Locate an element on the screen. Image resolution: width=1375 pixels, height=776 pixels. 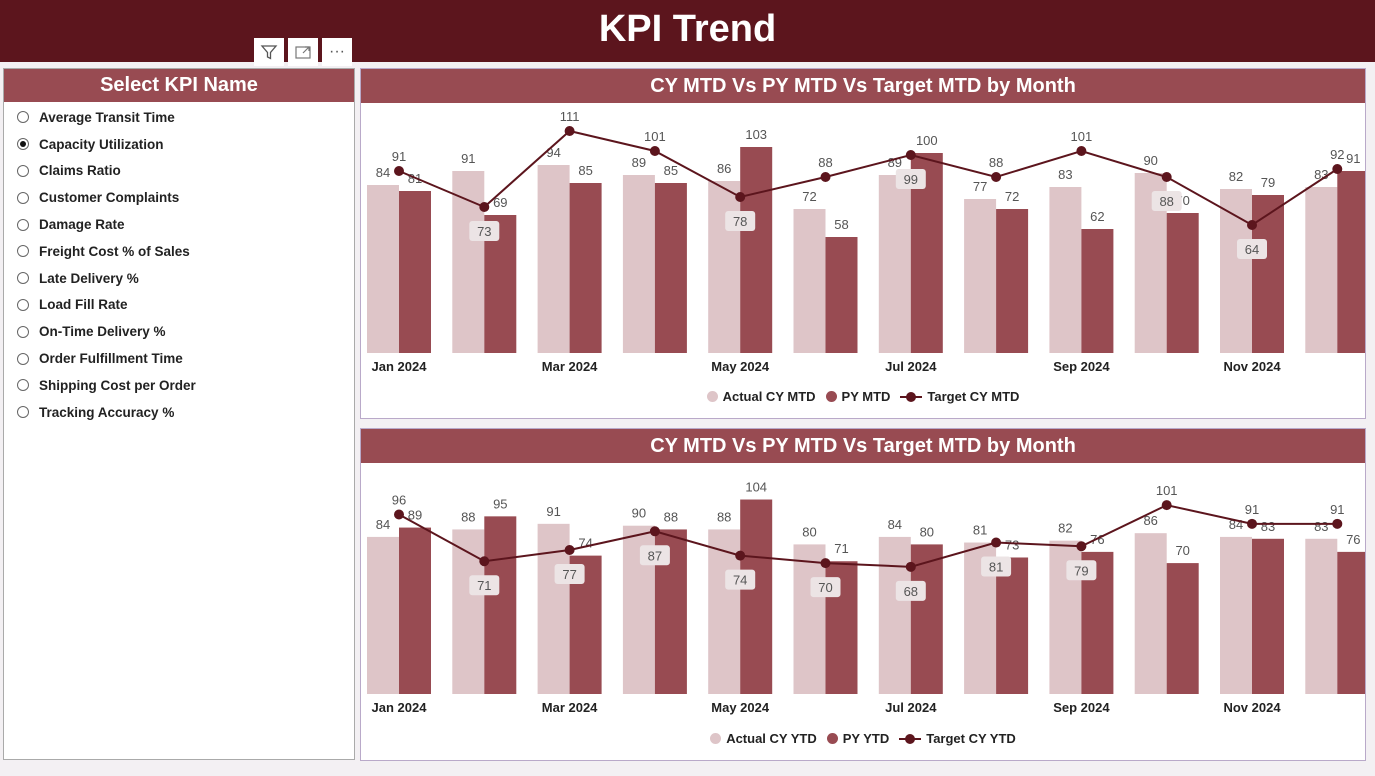
slicer-item: Late Delivery % is located at coordinates (179, 278).